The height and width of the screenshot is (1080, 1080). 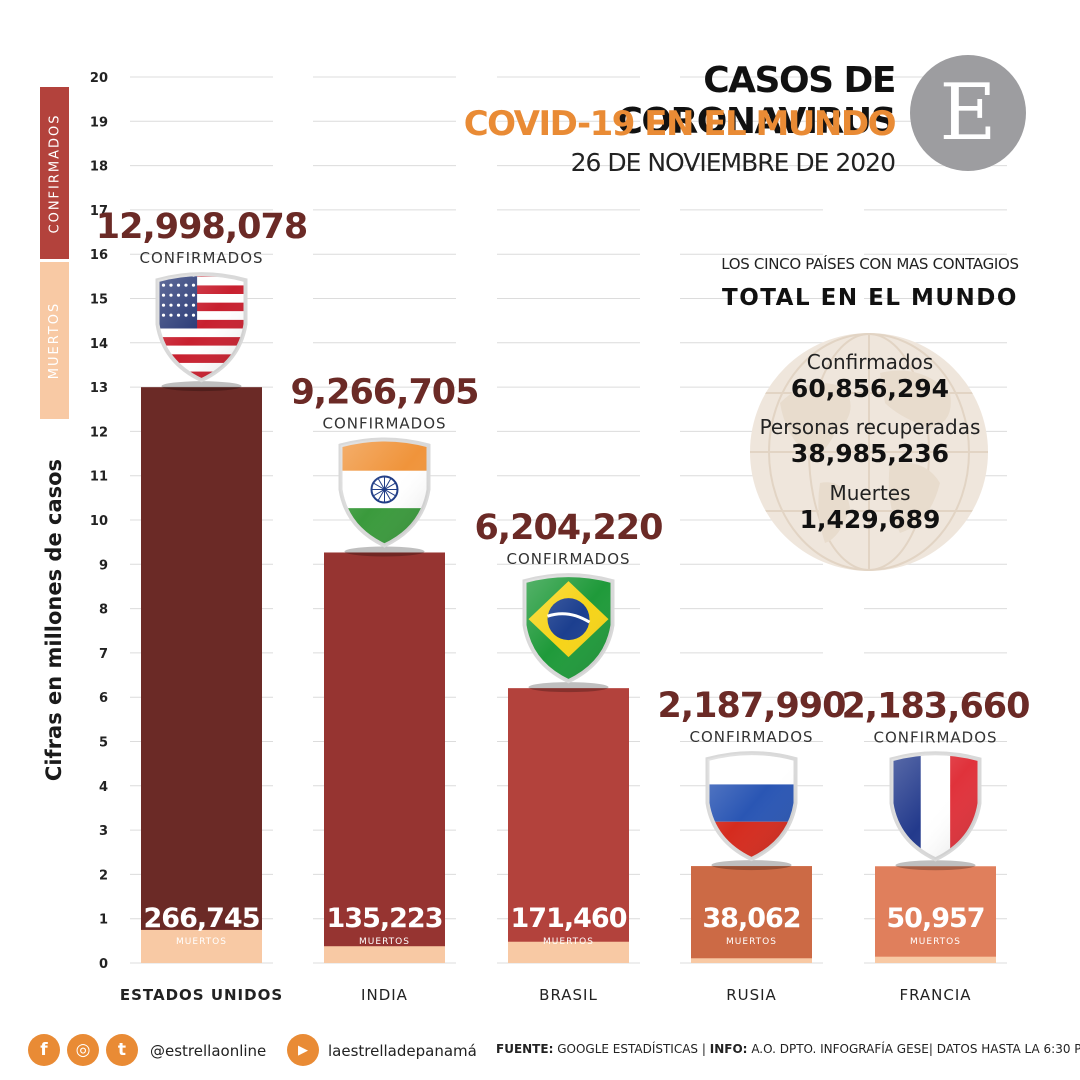 What do you see at coordinates (870, 427) in the screenshot?
I see `world-recovered-label: Personas recuperadas` at bounding box center [870, 427].